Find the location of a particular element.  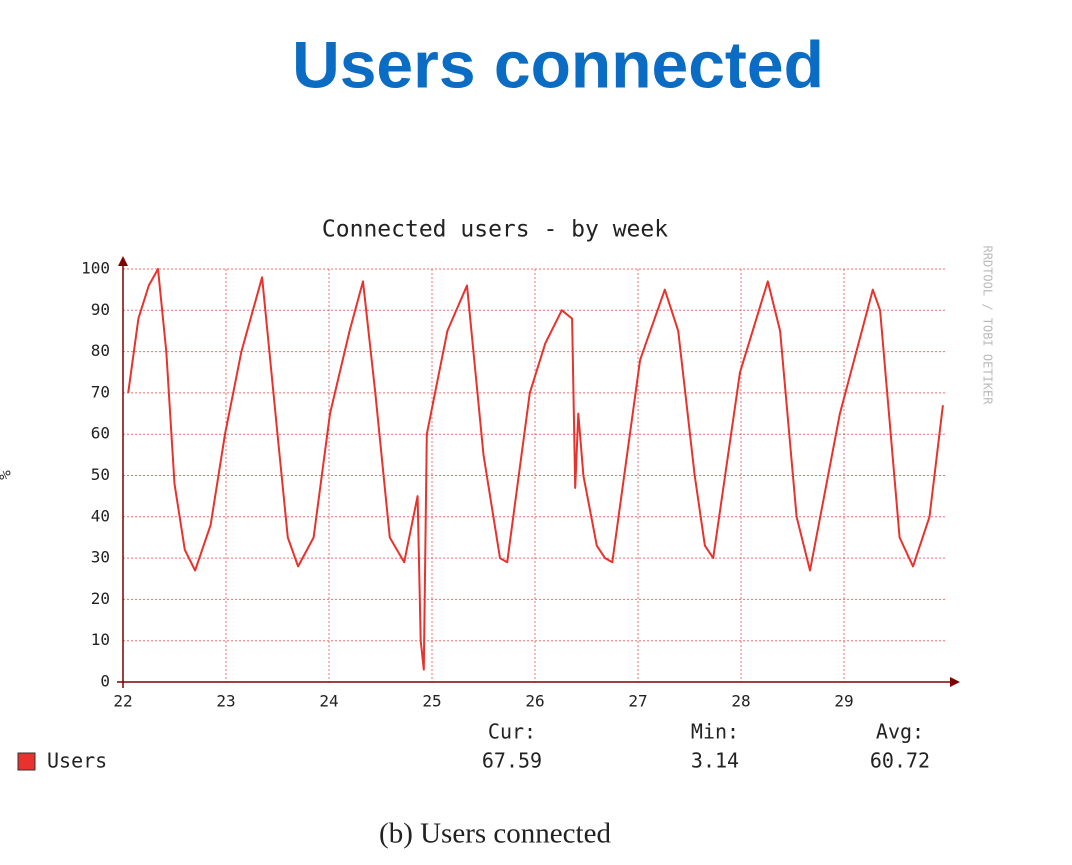

x-tick-label: 23 is located at coordinates (225, 701).